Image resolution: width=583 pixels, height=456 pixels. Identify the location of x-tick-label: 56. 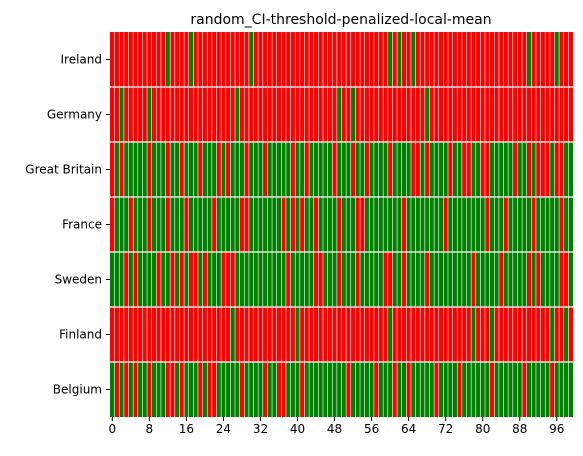
(371, 429).